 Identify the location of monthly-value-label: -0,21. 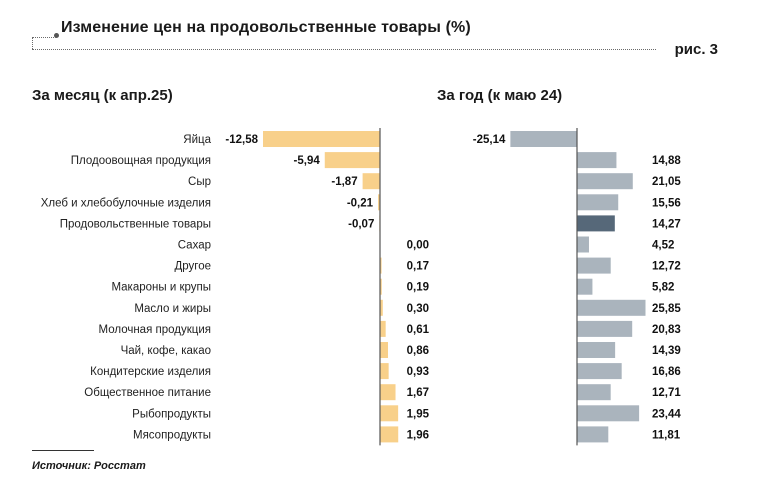
(360, 203).